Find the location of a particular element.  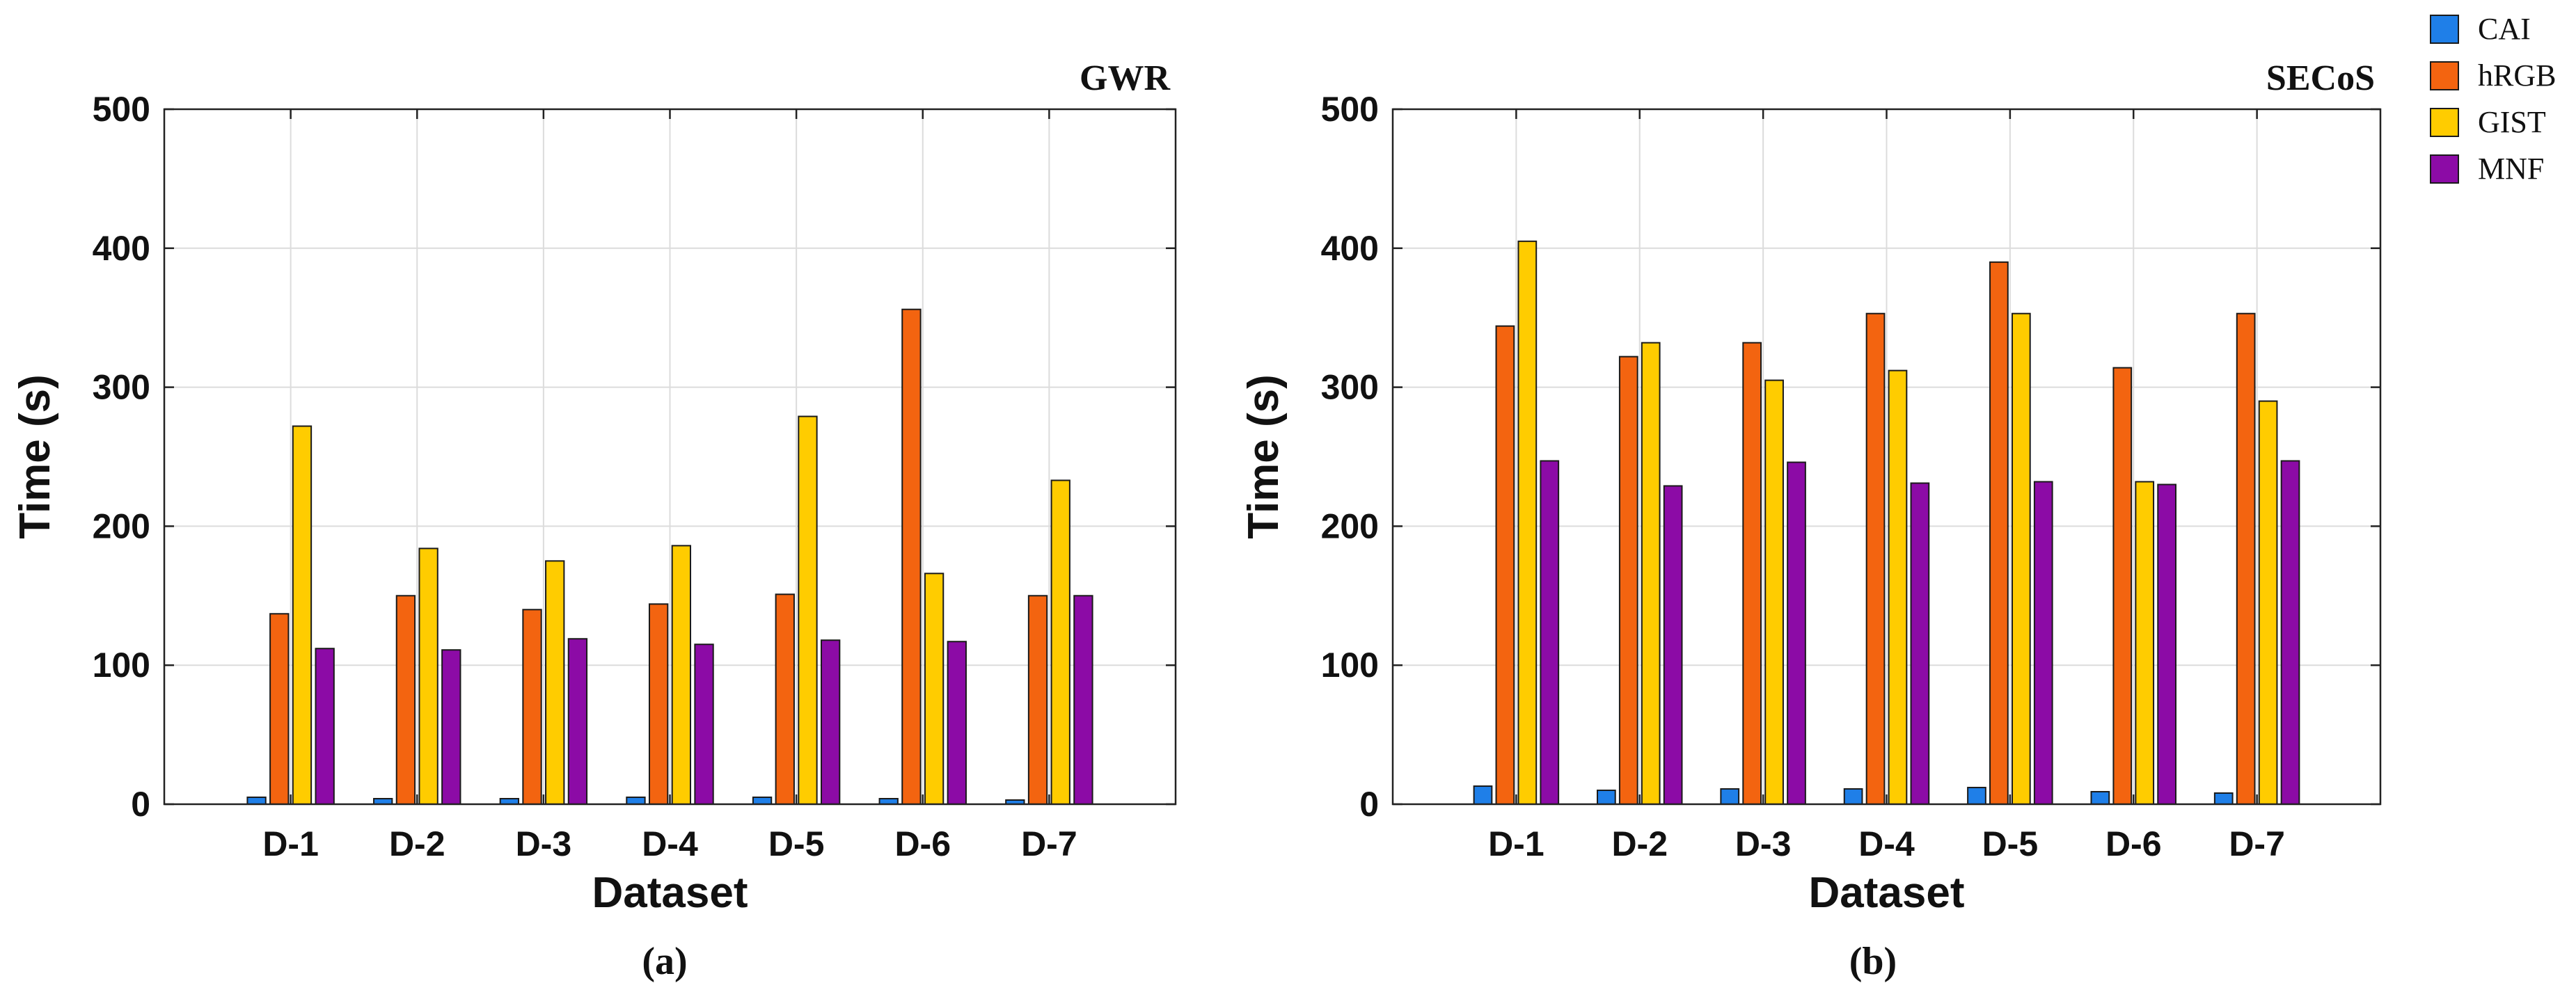

legend: CAI hRGB GIST MNF is located at coordinates (2493, 99).